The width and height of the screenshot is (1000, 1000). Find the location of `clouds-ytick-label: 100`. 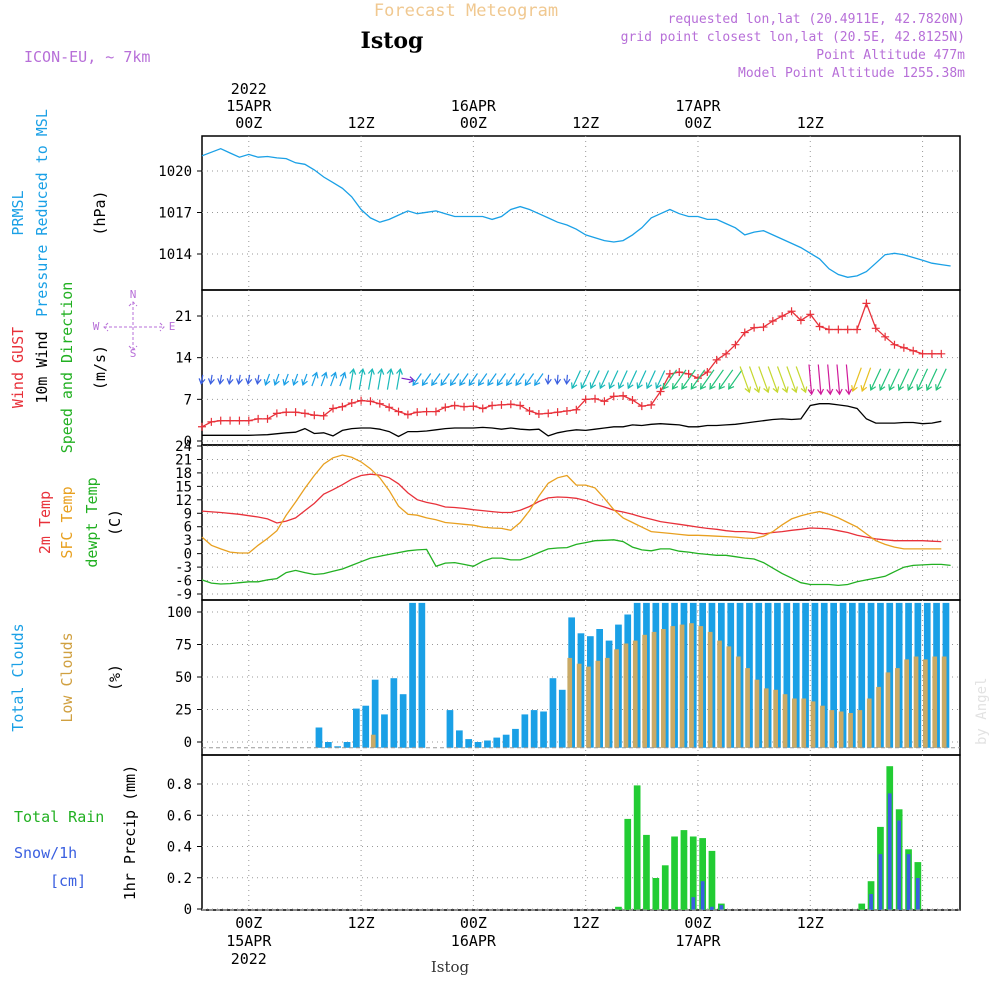

clouds-ytick-label: 100 is located at coordinates (179, 613).